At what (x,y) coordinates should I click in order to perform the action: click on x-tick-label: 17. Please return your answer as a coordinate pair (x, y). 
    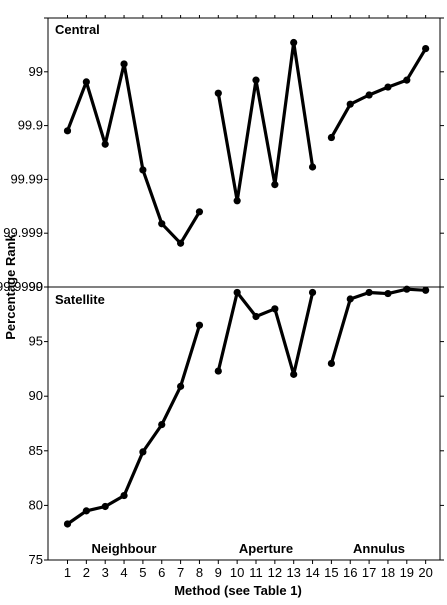
    Looking at the image, I should click on (369, 572).